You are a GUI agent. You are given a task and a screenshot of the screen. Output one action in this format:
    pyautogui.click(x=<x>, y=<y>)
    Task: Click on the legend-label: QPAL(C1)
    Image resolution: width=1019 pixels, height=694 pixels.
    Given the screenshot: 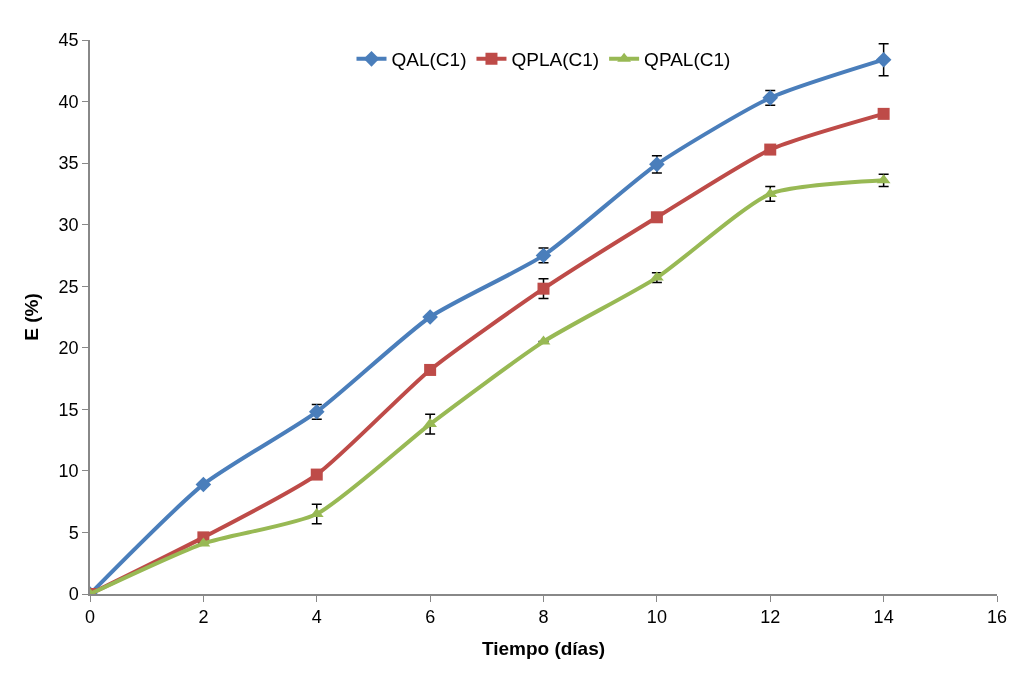 What is the action you would take?
    pyautogui.click(x=687, y=60)
    